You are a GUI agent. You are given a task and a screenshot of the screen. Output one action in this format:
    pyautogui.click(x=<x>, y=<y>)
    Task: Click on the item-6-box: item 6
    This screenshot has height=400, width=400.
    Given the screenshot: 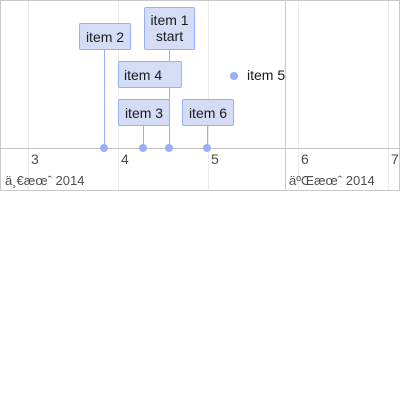 What is the action you would take?
    pyautogui.click(x=208, y=112)
    